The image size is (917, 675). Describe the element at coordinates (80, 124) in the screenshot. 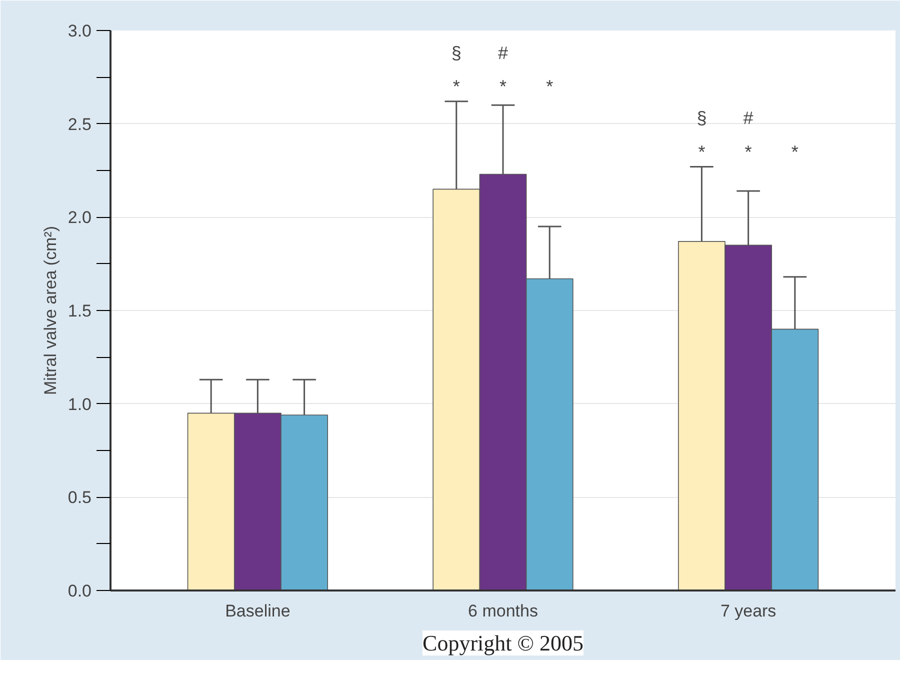

I see `y-tick-label: 2.5` at that location.